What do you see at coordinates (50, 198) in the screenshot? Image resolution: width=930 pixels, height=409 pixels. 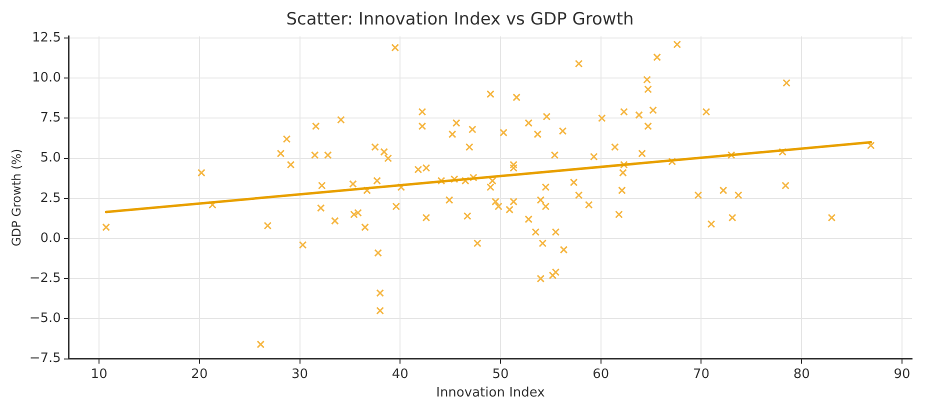 I see `y-tick-label: 2.5` at bounding box center [50, 198].